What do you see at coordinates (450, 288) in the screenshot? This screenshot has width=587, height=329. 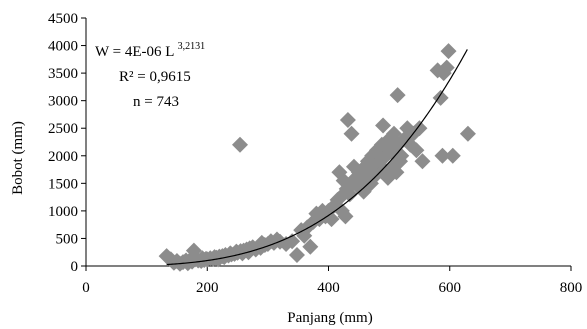 I see `x-tick-label: 600` at bounding box center [450, 288].